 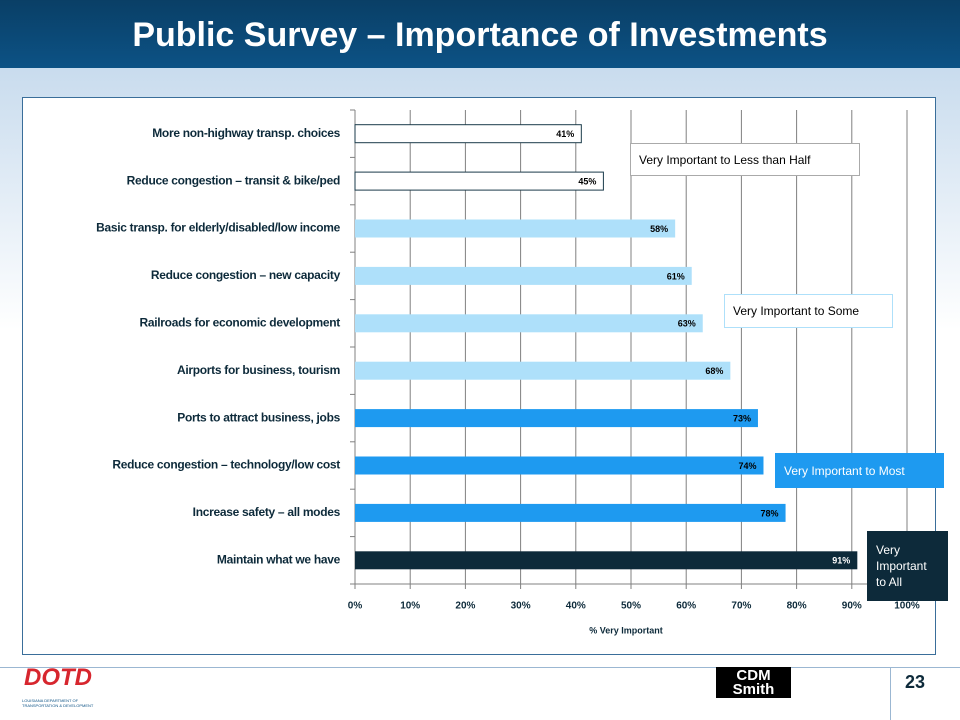 I want to click on x-tick-label: 10%, so click(x=410, y=606).